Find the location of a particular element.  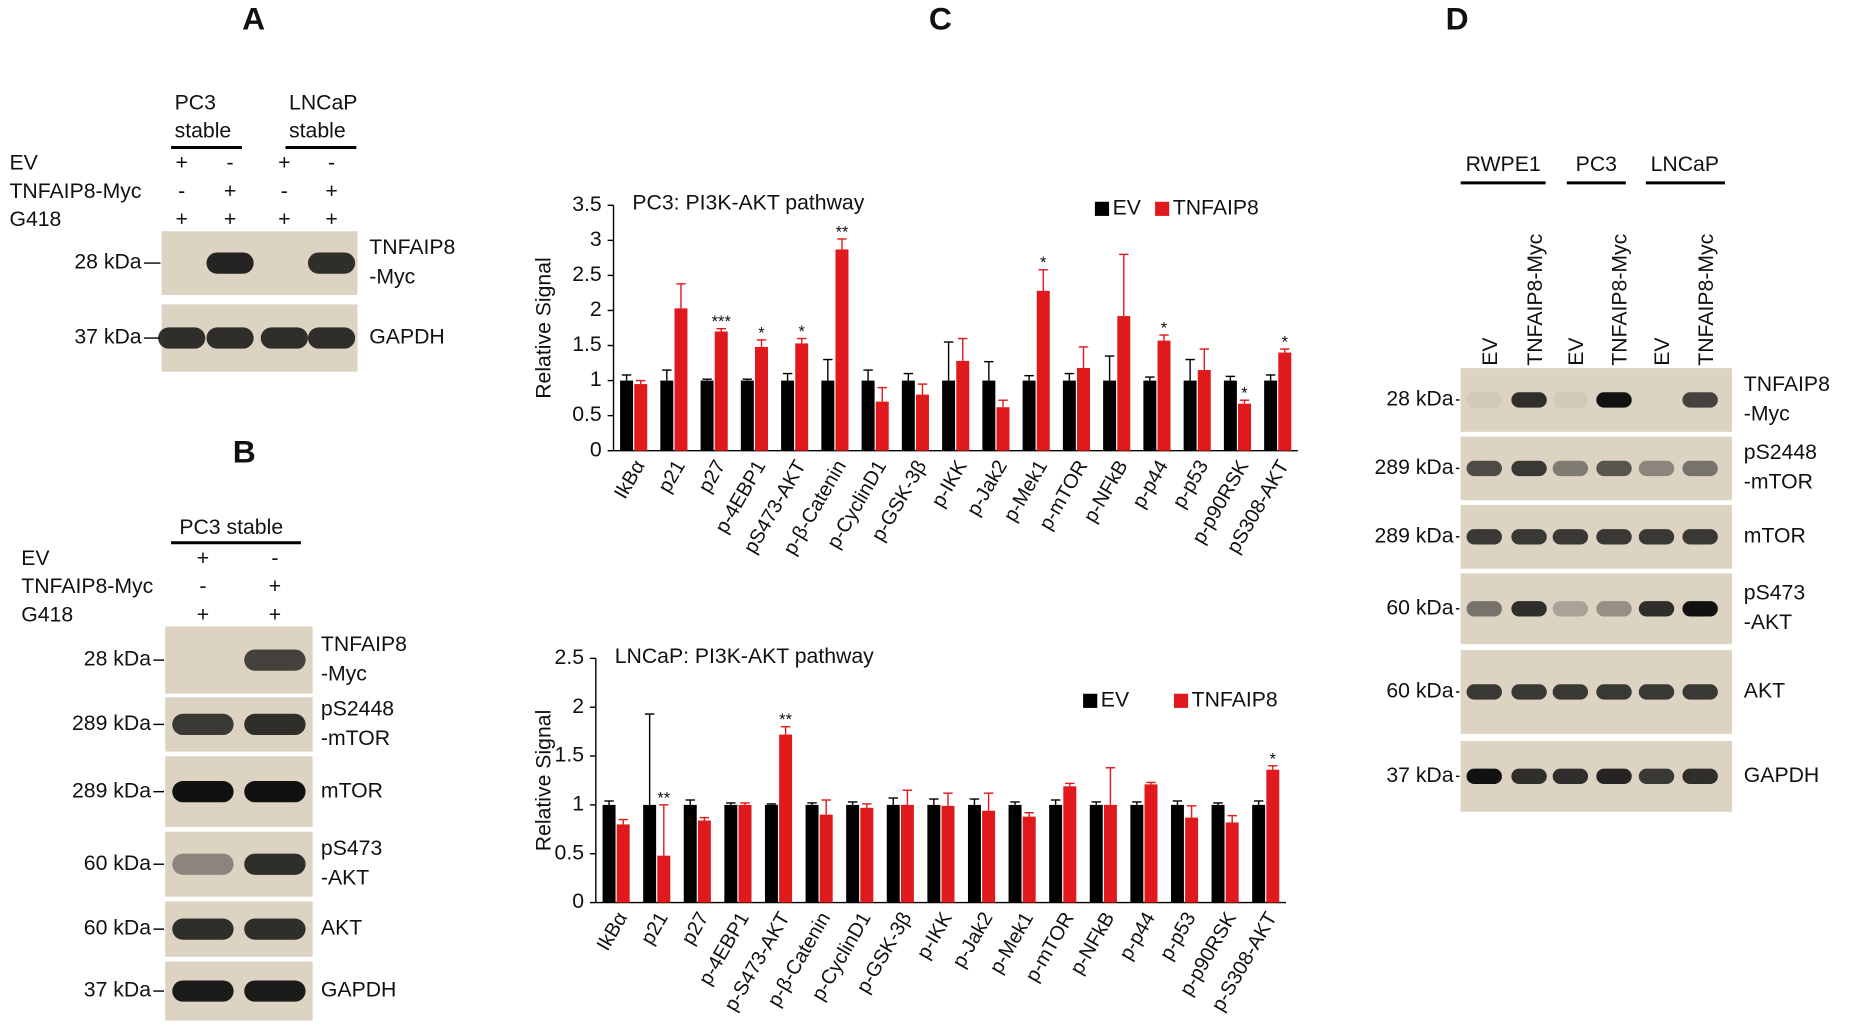

size-marker: 289 kDa is located at coordinates (111, 790).